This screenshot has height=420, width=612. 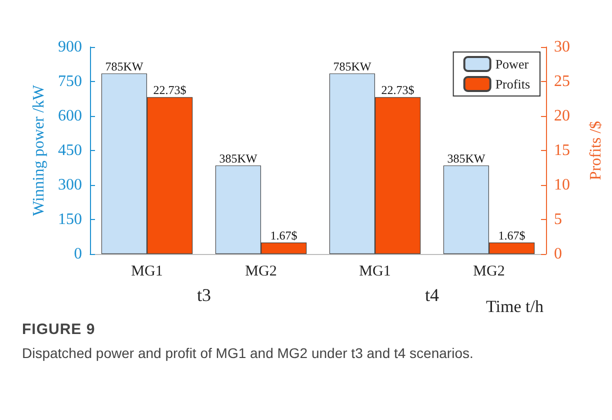 I want to click on text: Dispatched power and profit of MG1 and MG2 under t3 and t4 scenarios., so click(x=248, y=353).